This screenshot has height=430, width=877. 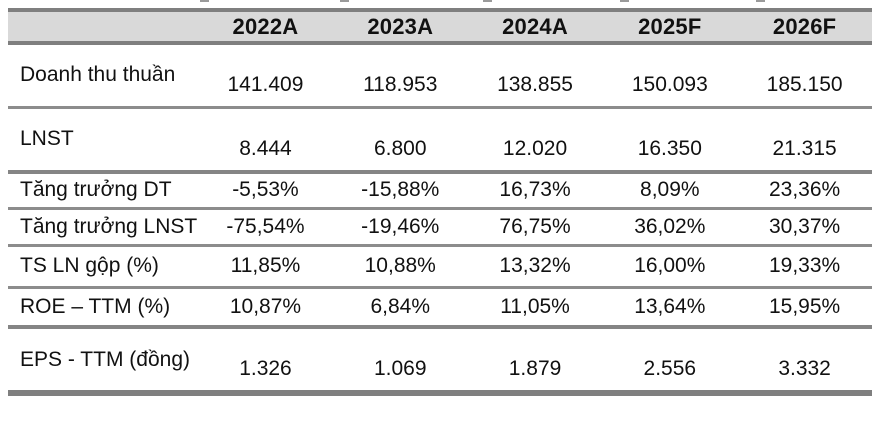 I want to click on cell-value: 141.409, so click(x=265, y=84).